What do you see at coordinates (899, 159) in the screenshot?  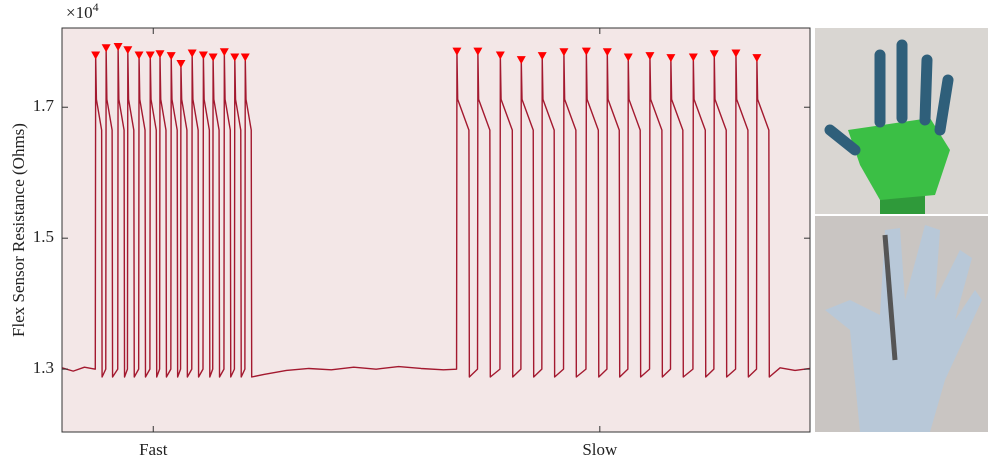 I see `robot-palm` at bounding box center [899, 159].